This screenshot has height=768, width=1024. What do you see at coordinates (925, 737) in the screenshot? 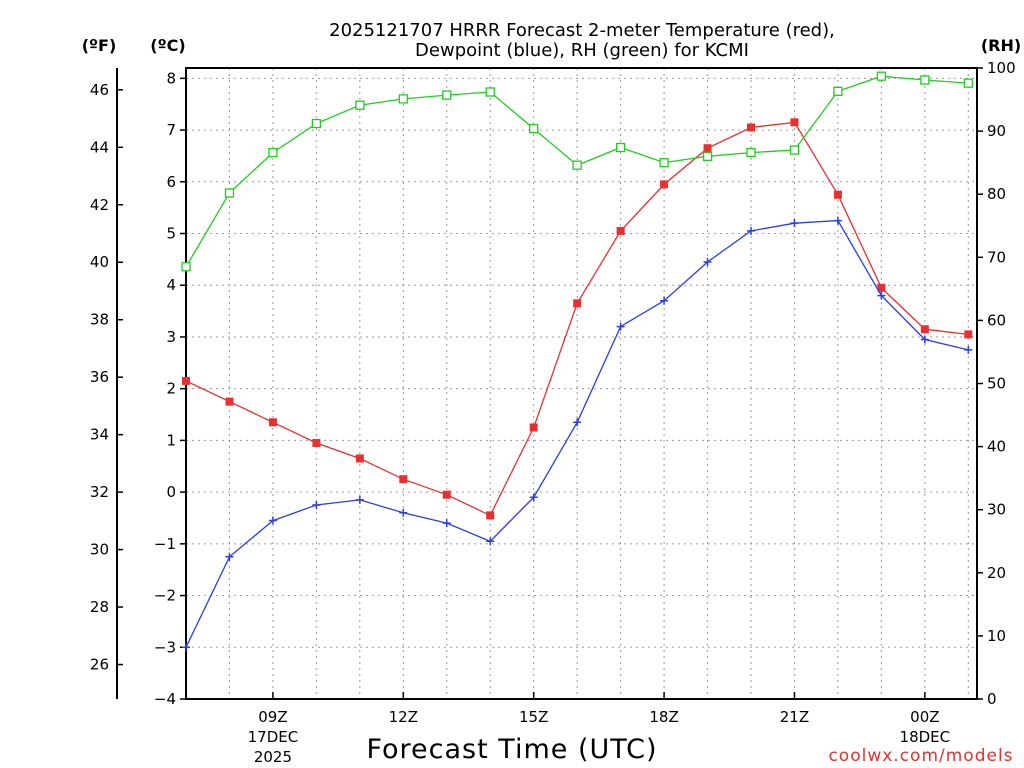
I see `x-tick-date-label: 18DEC` at bounding box center [925, 737].